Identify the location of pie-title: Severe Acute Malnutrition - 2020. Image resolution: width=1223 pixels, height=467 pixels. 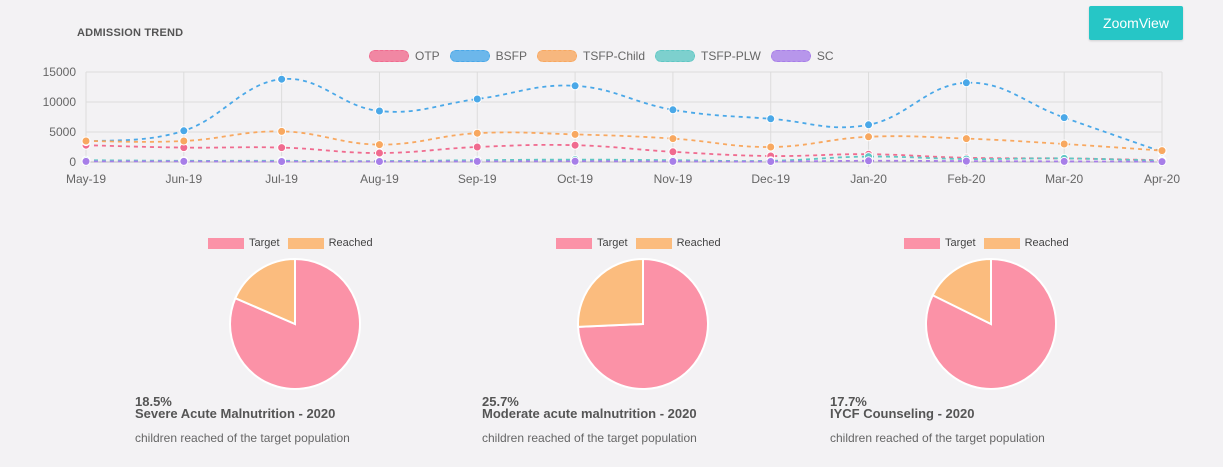
(235, 413).